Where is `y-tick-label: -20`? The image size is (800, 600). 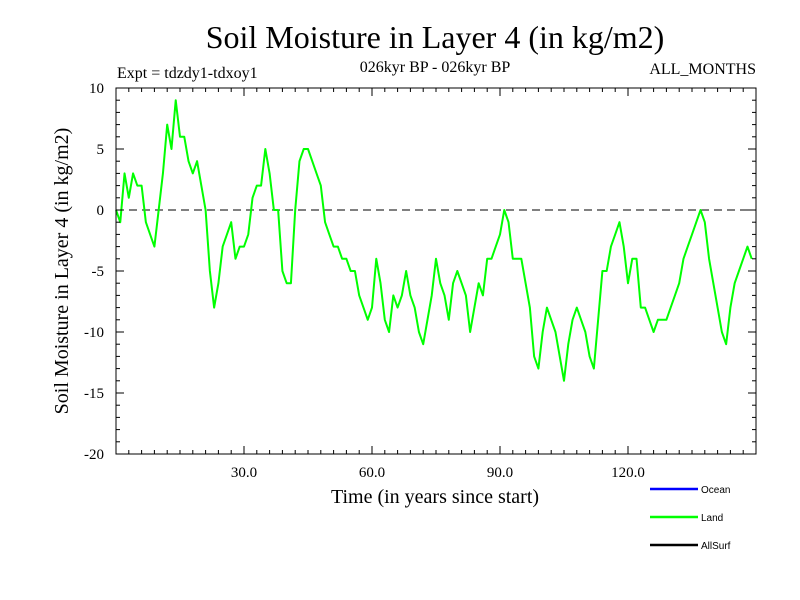 y-tick-label: -20 is located at coordinates (94, 455).